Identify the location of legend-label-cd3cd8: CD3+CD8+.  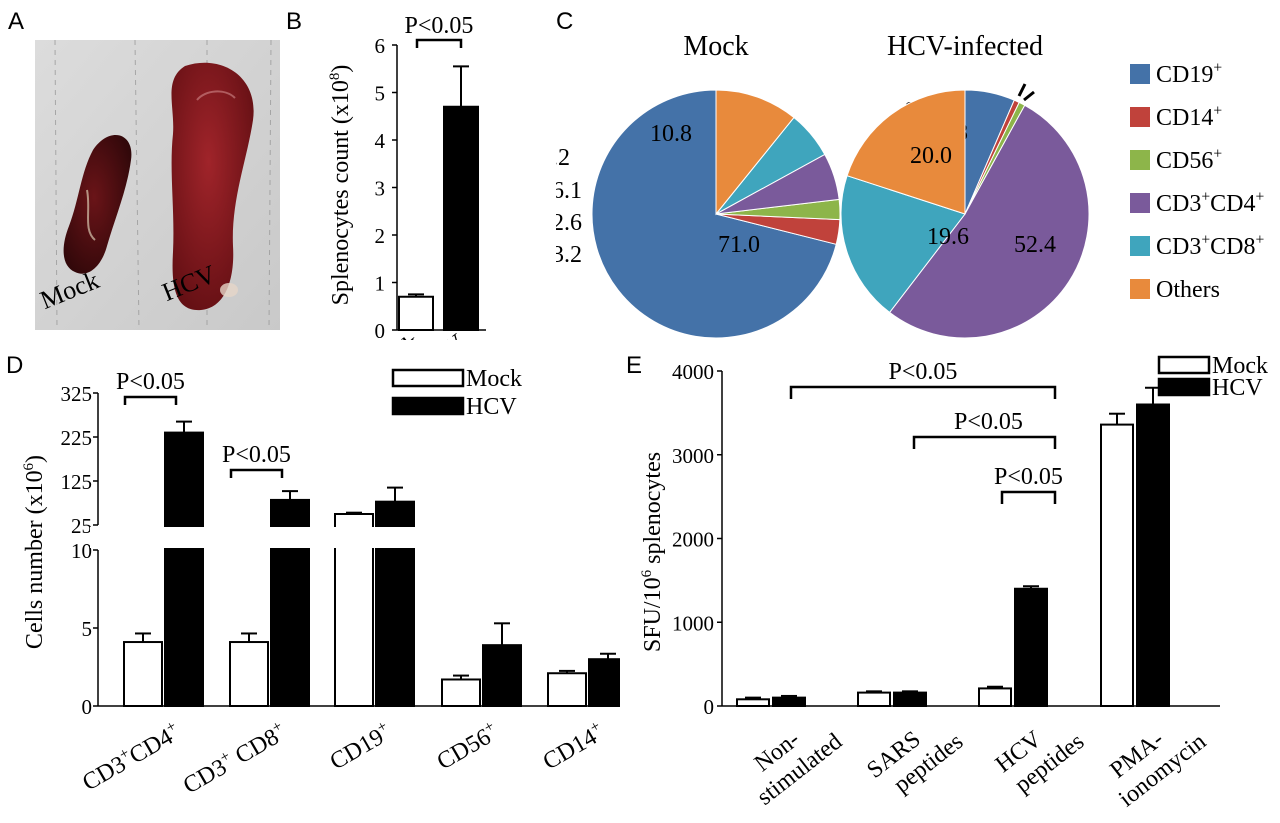
(1210, 245).